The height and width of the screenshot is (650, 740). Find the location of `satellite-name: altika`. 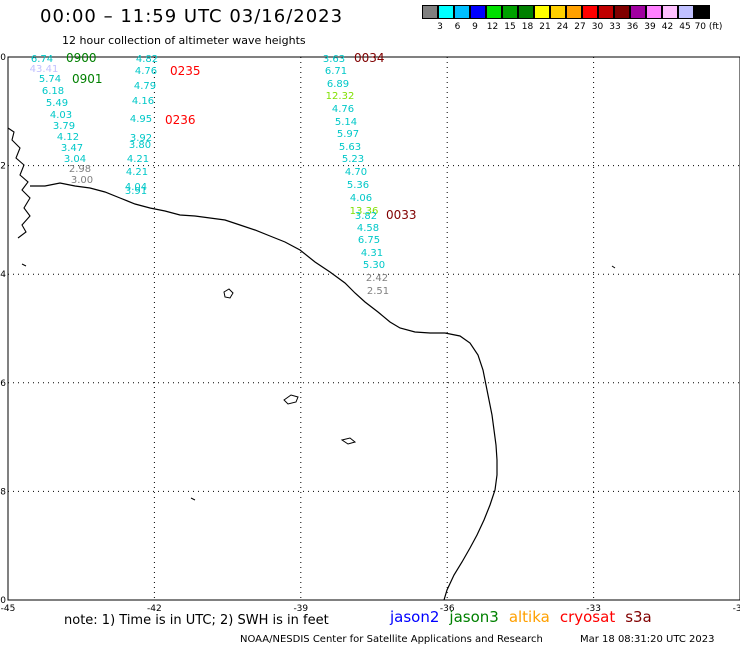

satellite-name: altika is located at coordinates (529, 617).